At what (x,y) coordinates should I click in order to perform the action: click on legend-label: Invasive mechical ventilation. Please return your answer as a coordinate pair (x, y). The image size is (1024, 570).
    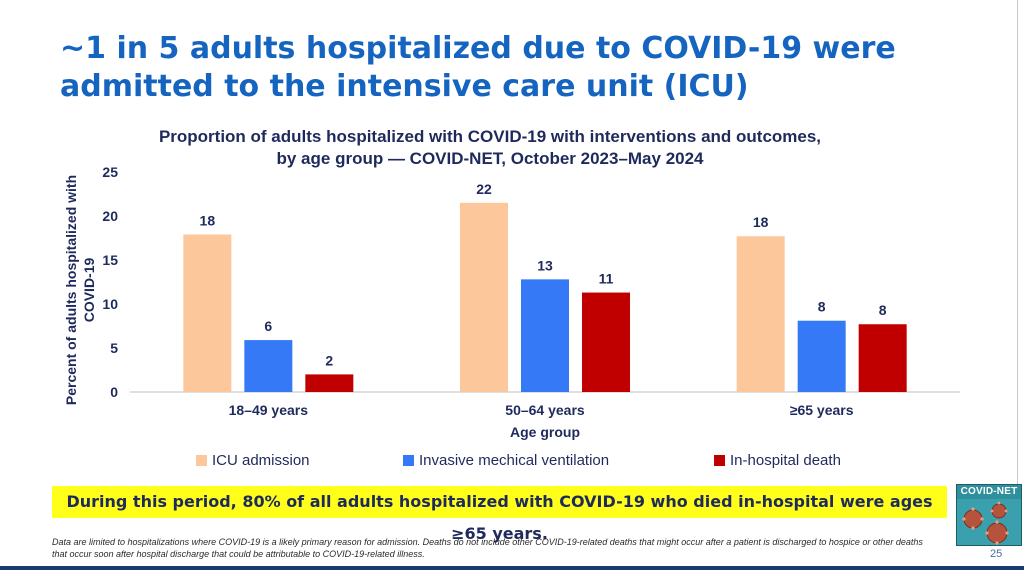
    Looking at the image, I should click on (514, 460).